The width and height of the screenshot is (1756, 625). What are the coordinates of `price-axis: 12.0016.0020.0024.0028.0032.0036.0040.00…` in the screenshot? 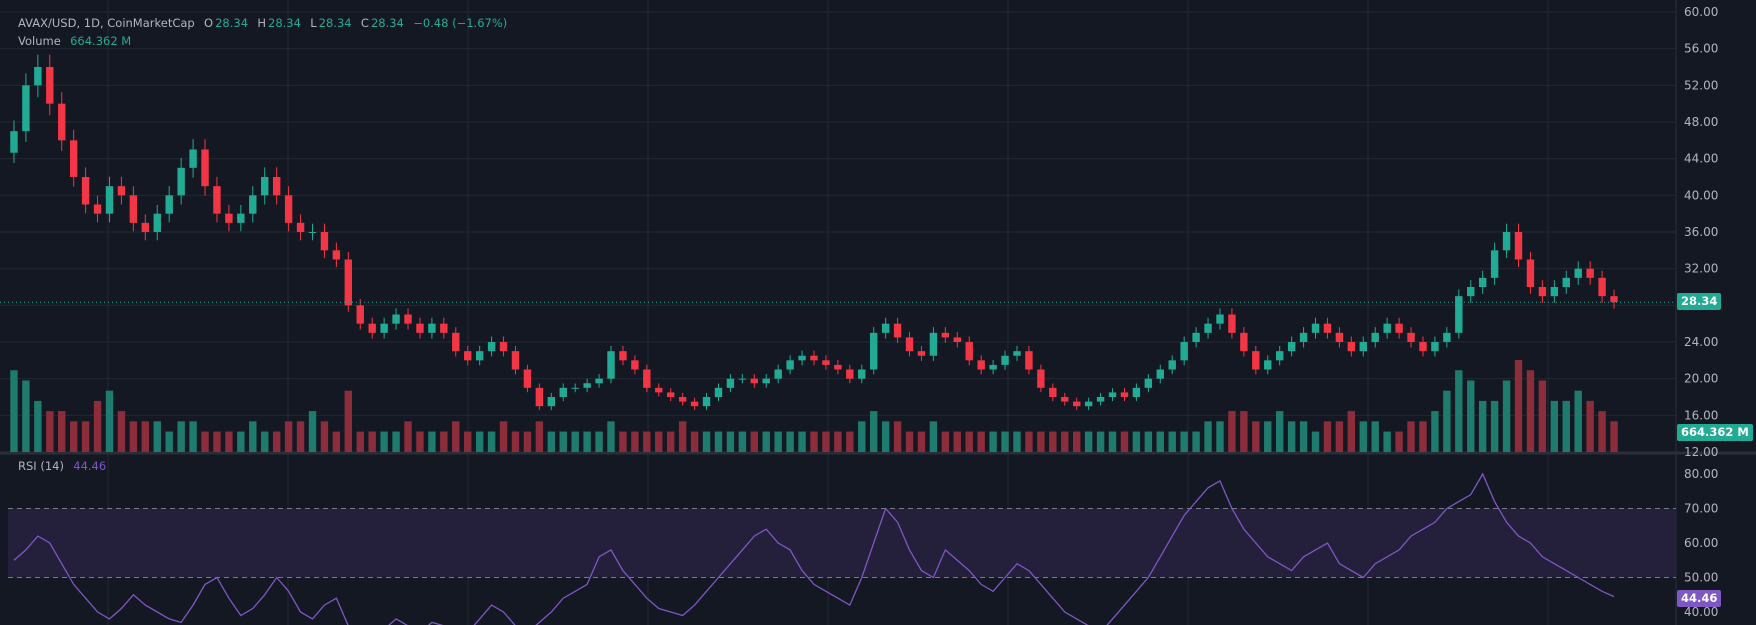 It's located at (1701, 312).